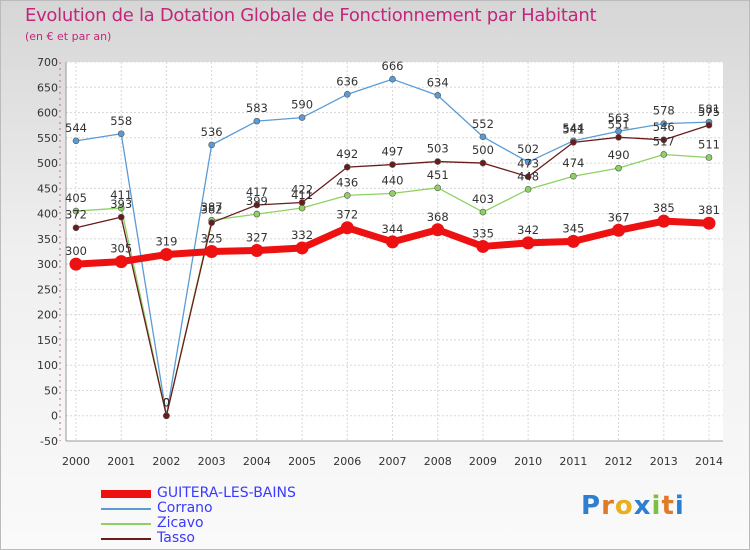 This screenshot has width=750, height=550. I want to click on logo-letter: r, so click(608, 506).